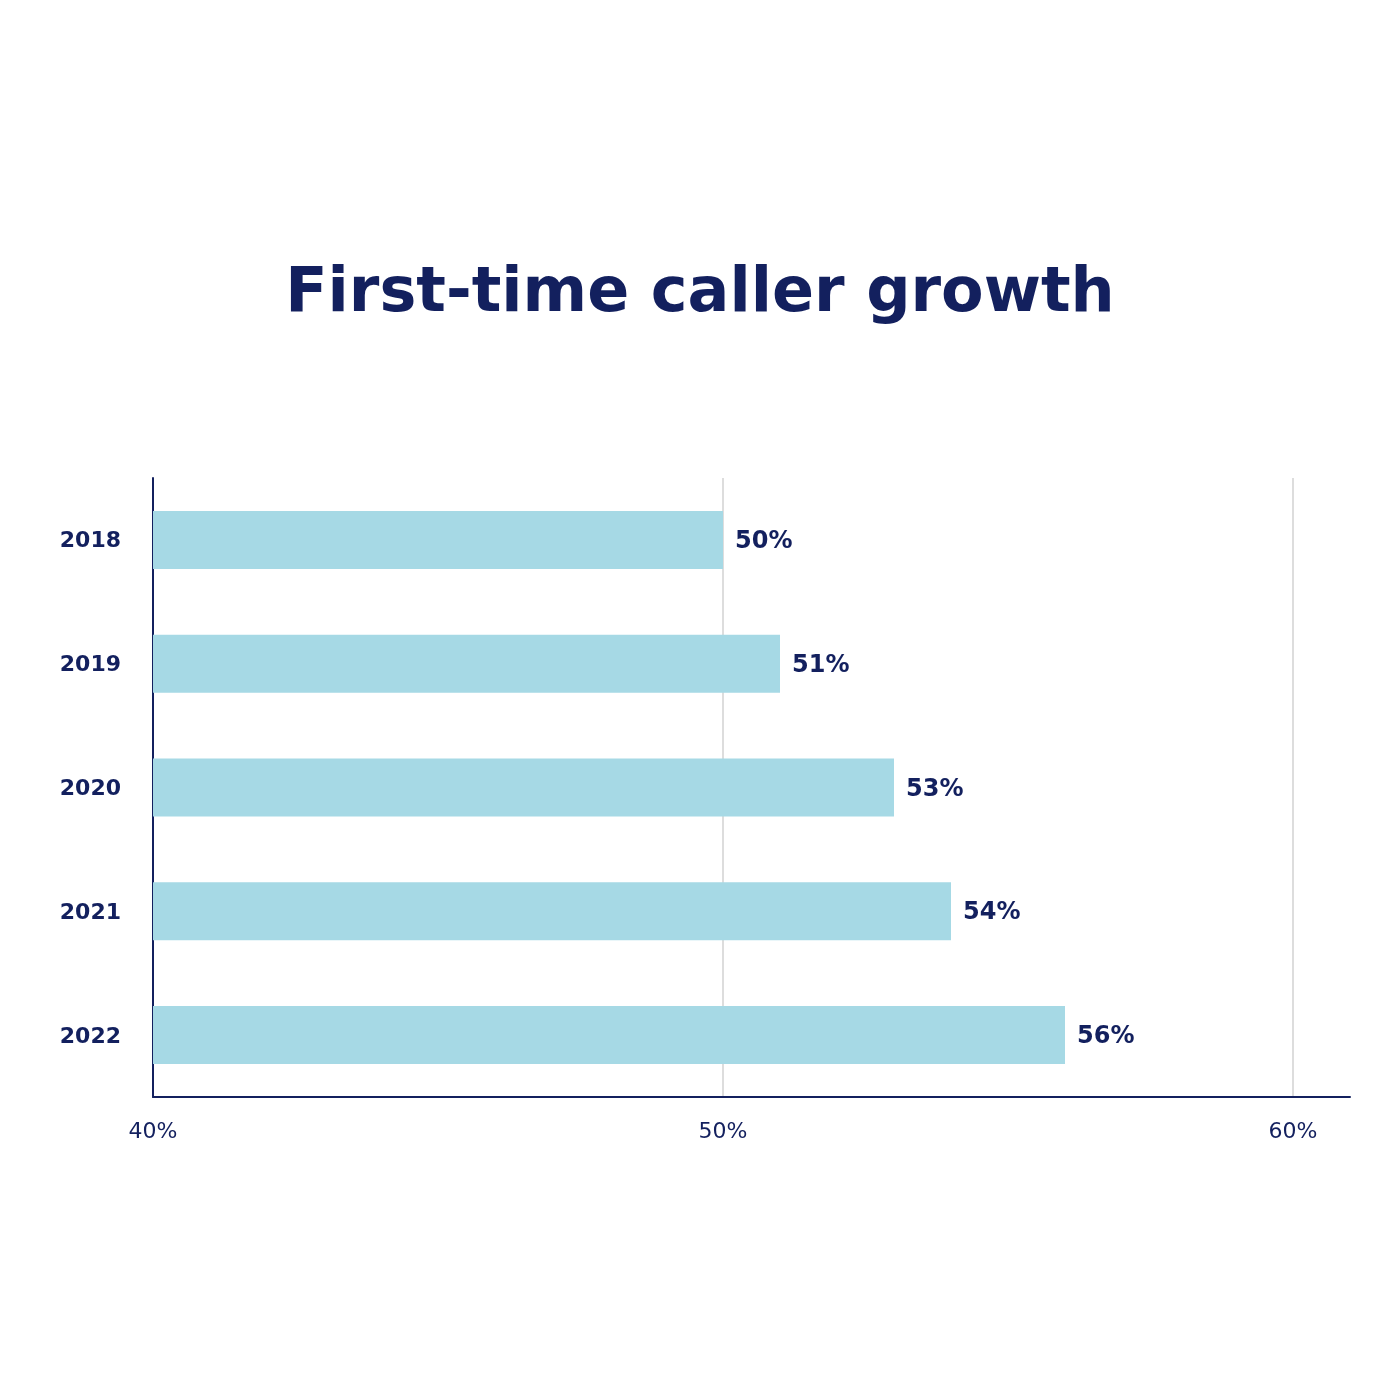 This screenshot has height=1400, width=1400. What do you see at coordinates (90, 1035) in the screenshot?
I see `y-tick-label: 2022` at bounding box center [90, 1035].